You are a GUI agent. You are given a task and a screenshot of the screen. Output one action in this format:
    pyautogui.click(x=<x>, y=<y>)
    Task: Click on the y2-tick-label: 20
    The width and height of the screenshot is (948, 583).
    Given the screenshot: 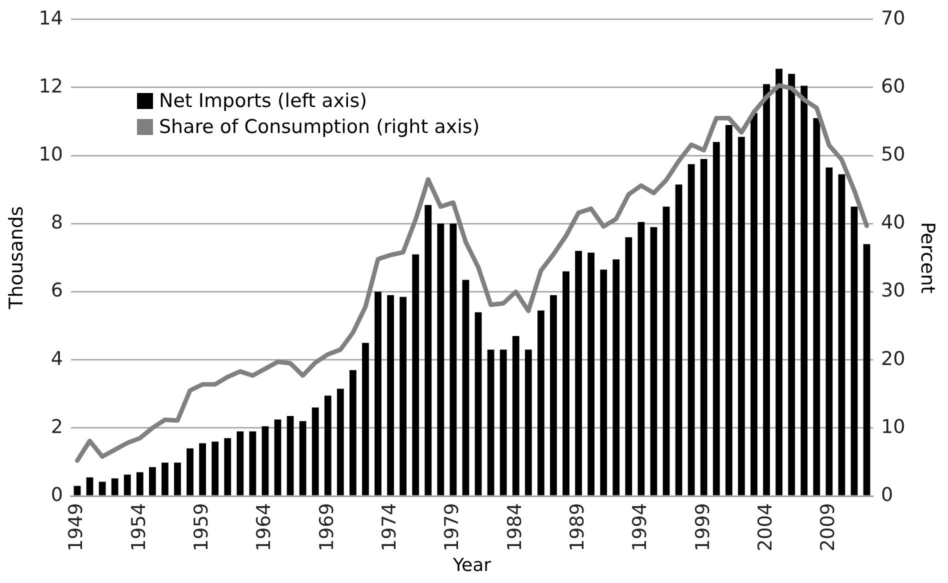 What is the action you would take?
    pyautogui.click(x=893, y=359)
    